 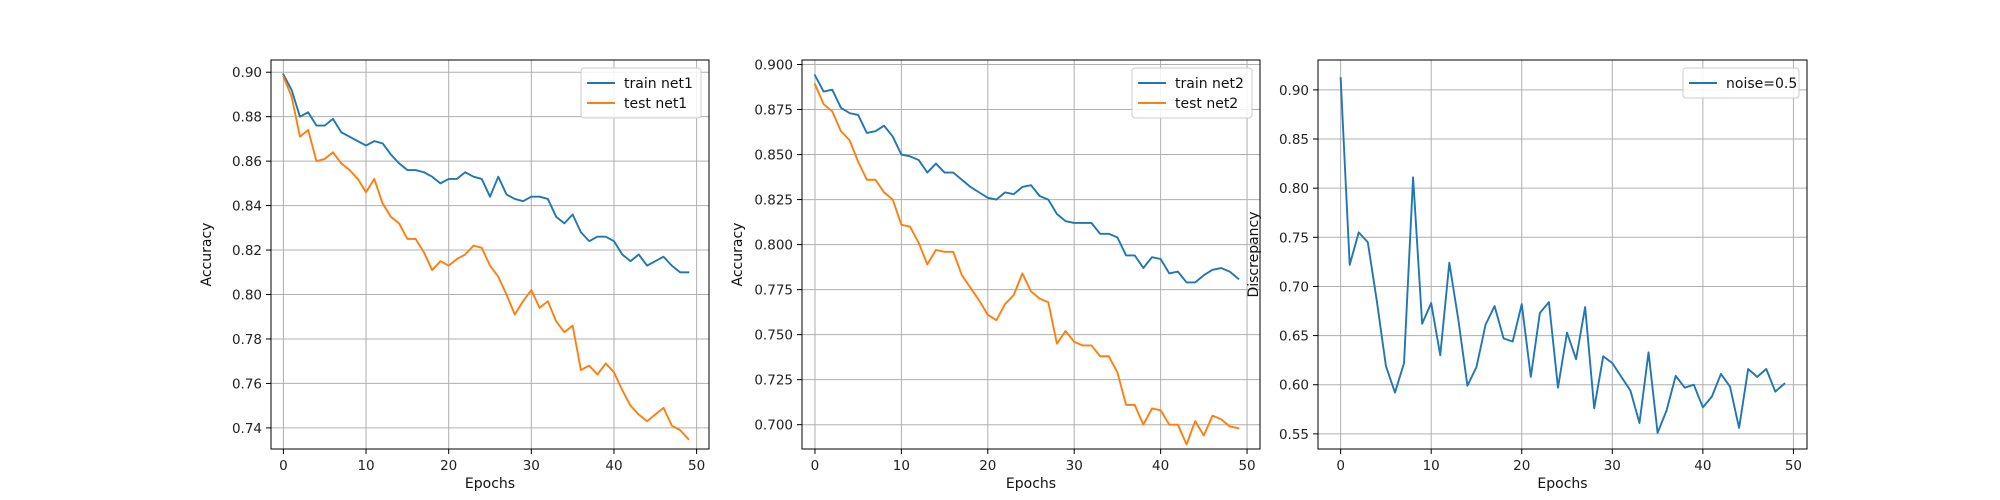 I want to click on legend-label: test net1, so click(x=655, y=104).